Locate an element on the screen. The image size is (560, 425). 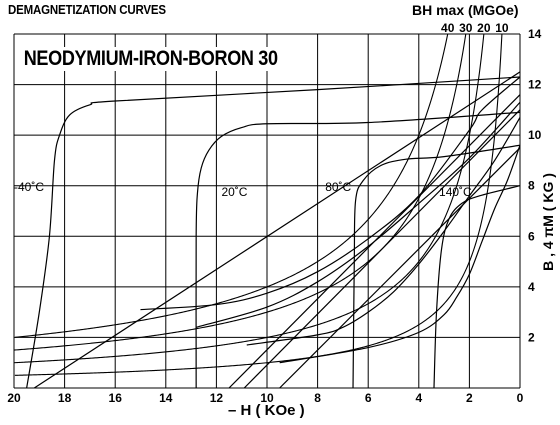
x-tick-label: 10 is located at coordinates (267, 398).